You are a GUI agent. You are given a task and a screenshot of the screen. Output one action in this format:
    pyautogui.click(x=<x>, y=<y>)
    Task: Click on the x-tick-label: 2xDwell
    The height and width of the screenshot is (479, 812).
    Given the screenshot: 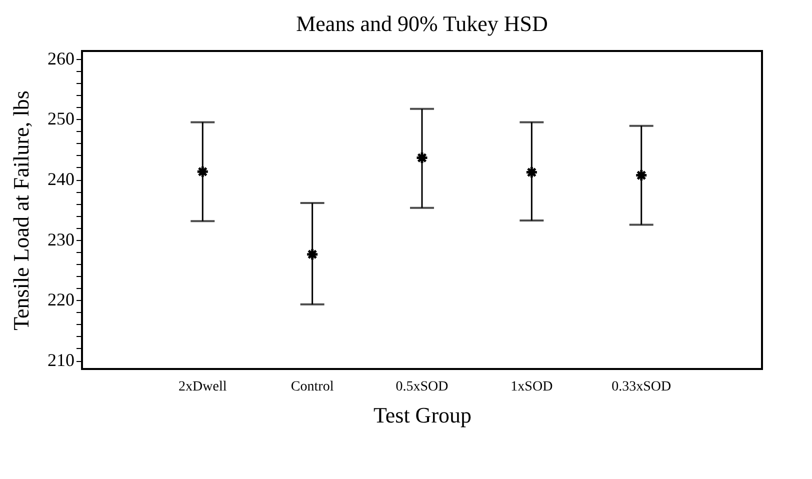 What is the action you would take?
    pyautogui.click(x=202, y=387)
    